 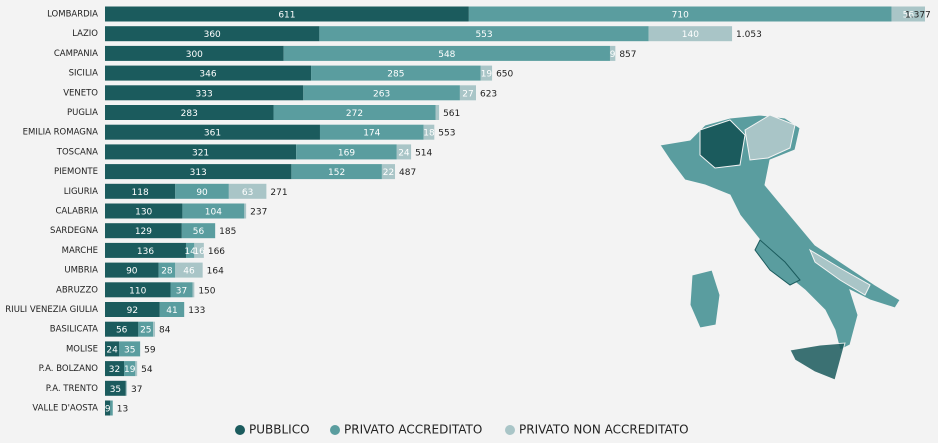 What do you see at coordinates (77, 290) in the screenshot?
I see `category-label: ABRUZZO` at bounding box center [77, 290].